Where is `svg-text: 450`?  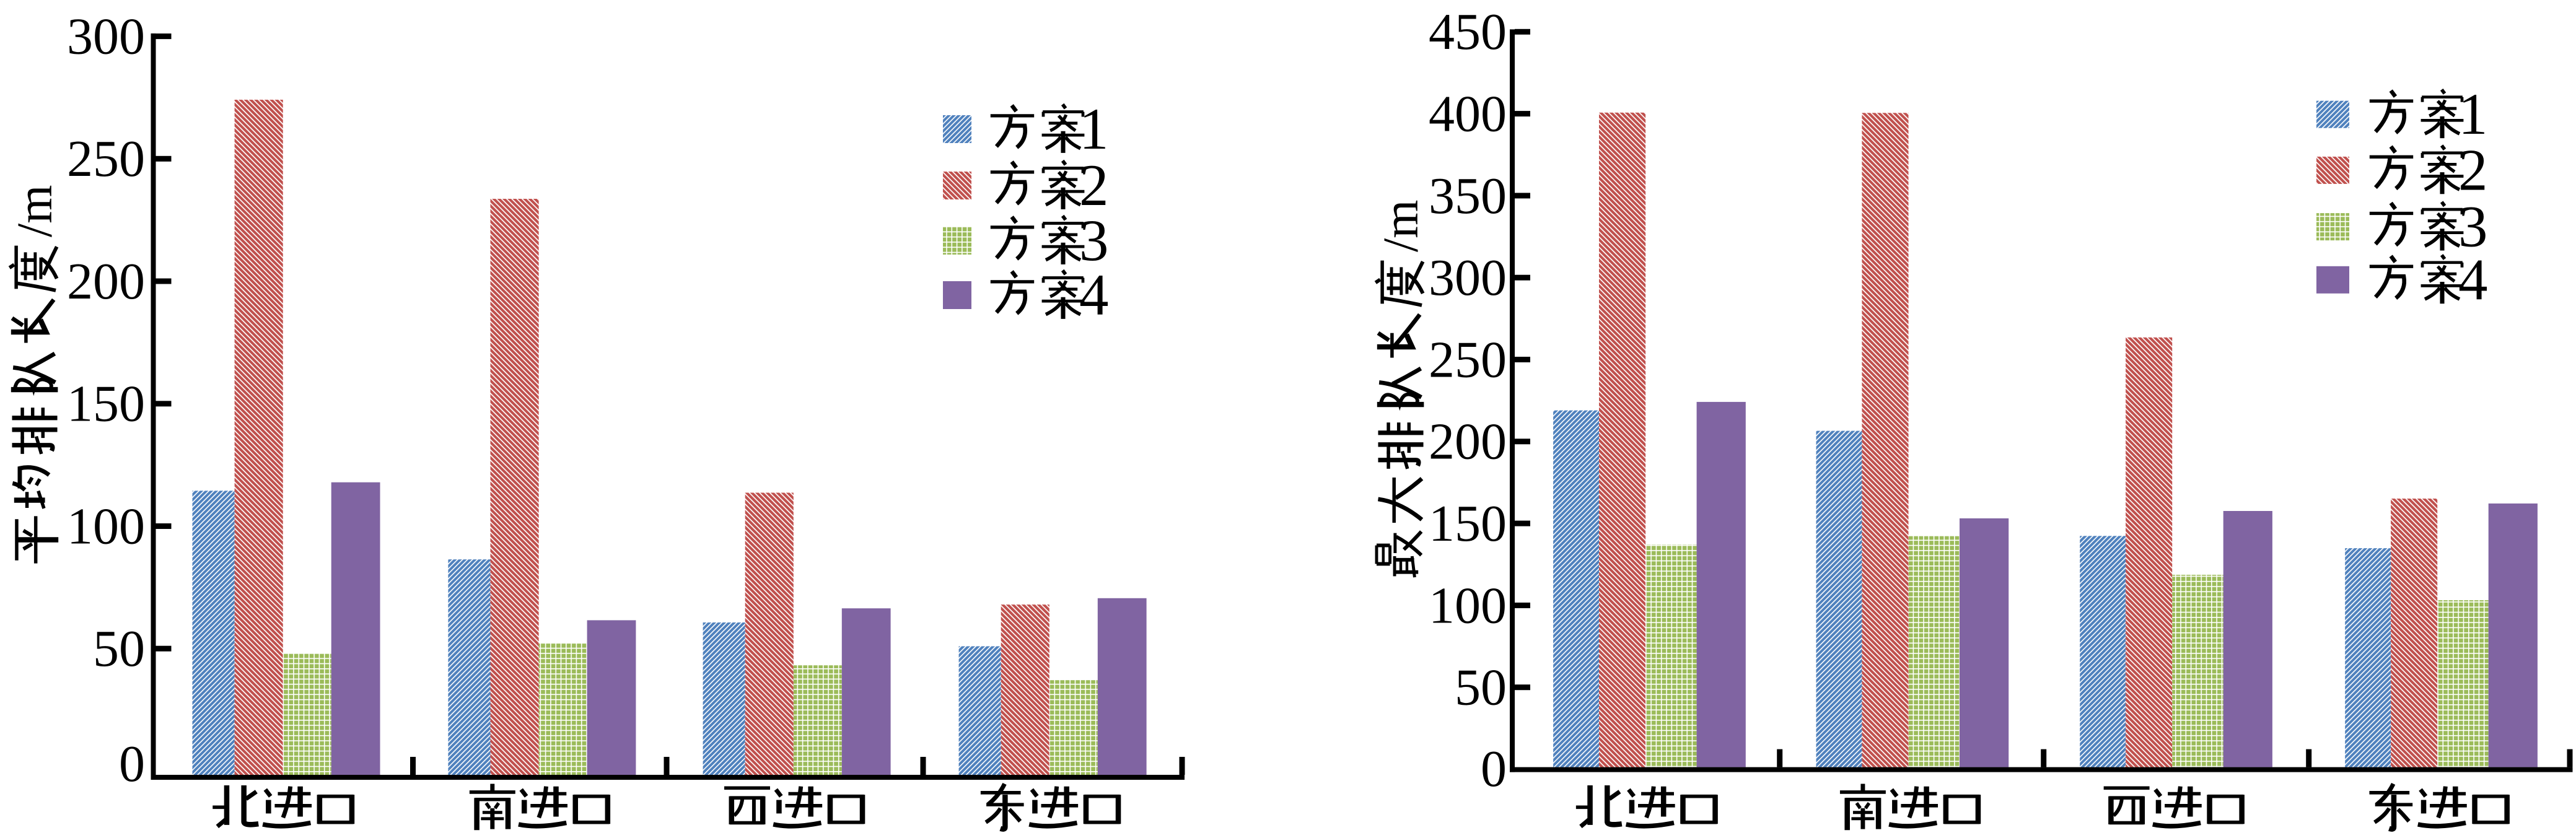
svg-text: 450 is located at coordinates (1468, 32).